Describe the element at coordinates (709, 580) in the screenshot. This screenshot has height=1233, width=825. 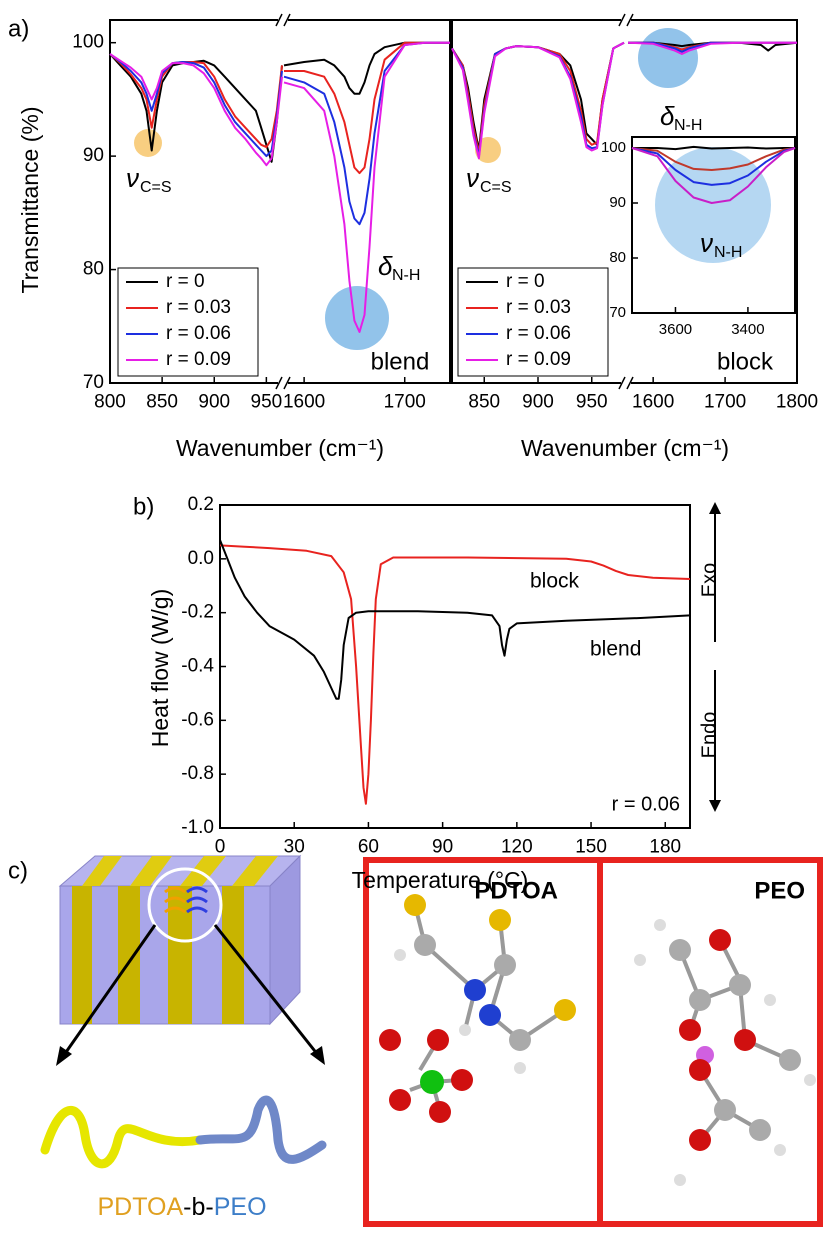
I see `annotation: Exo` at that location.